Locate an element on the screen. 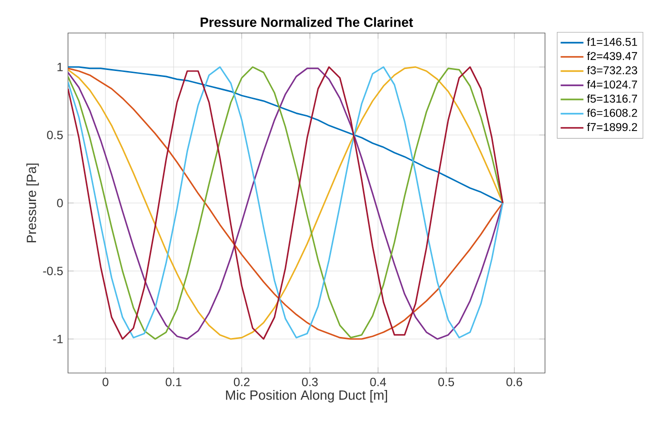 Image resolution: width=660 pixels, height=421 pixels. y-tick-label: -0.5 is located at coordinates (53, 271).